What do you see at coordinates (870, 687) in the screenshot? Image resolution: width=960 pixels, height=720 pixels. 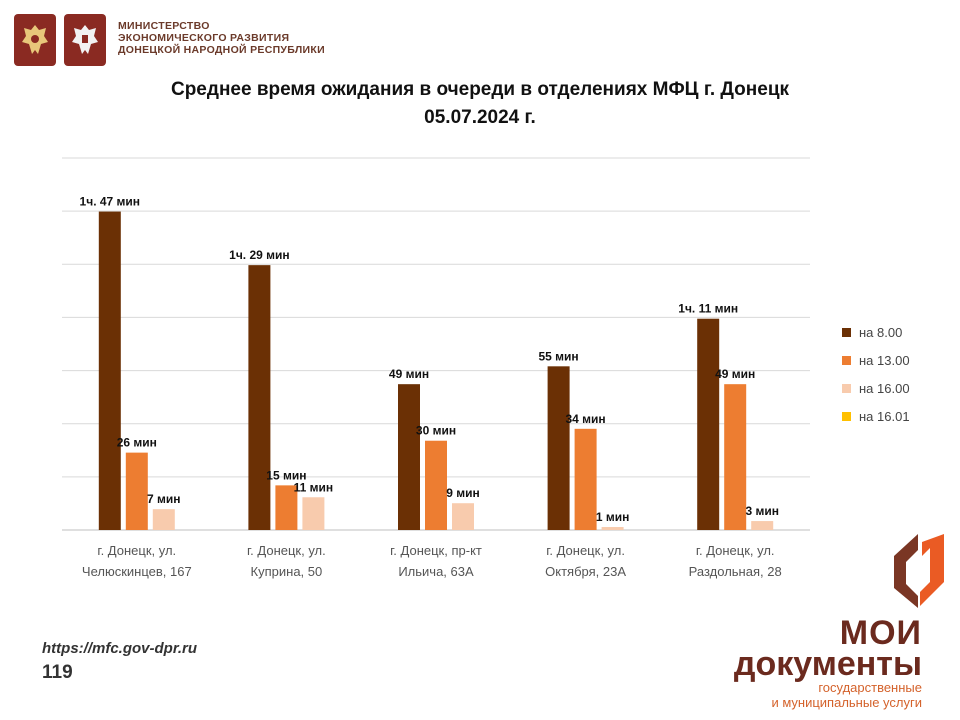 I see `brand-sub1: государственные` at bounding box center [870, 687].